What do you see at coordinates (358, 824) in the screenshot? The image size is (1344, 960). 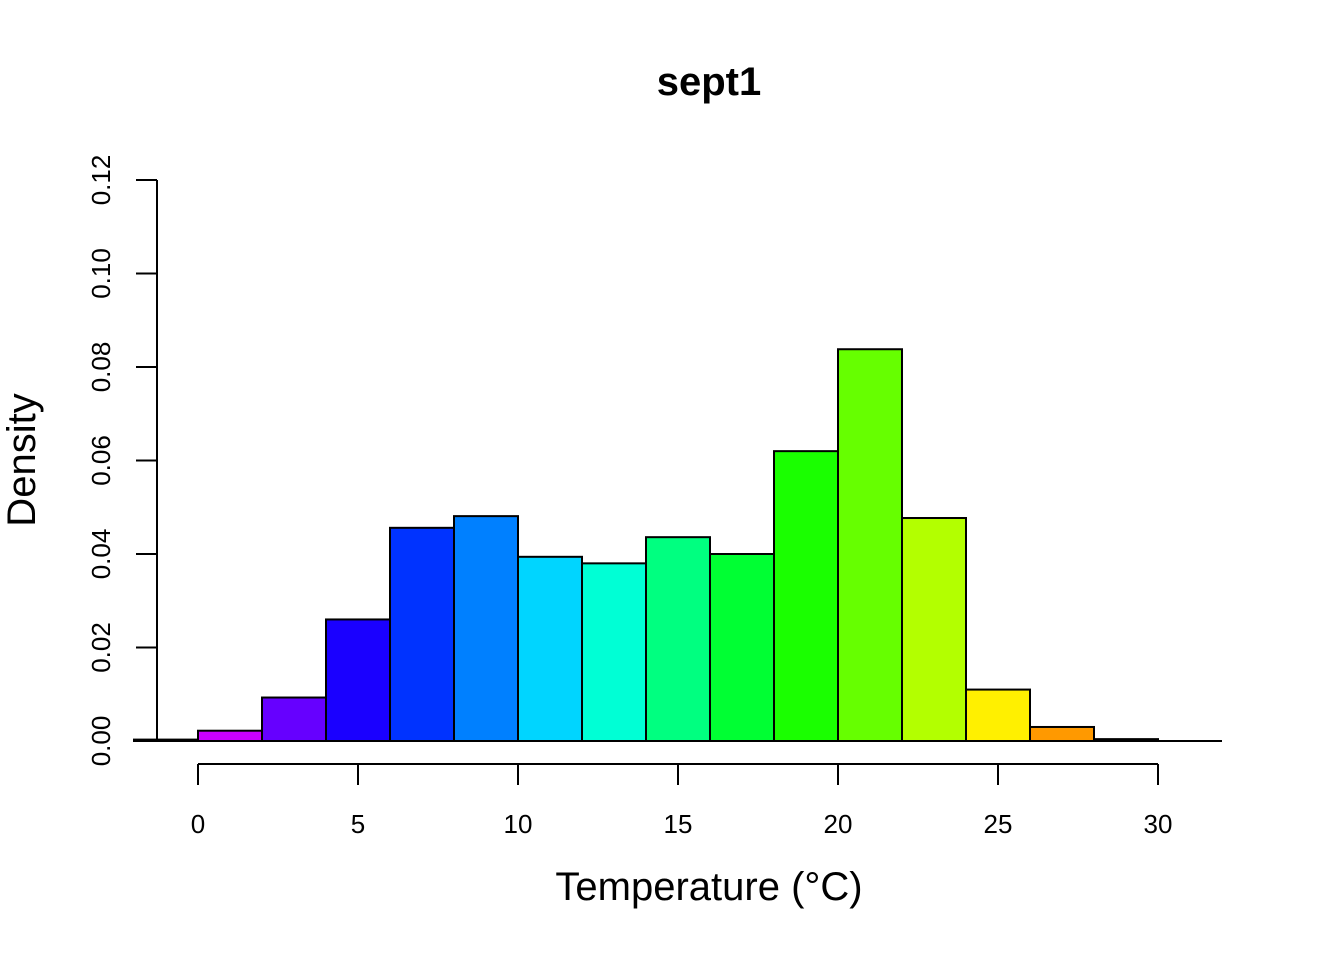 I see `x-tick-label: 5` at bounding box center [358, 824].